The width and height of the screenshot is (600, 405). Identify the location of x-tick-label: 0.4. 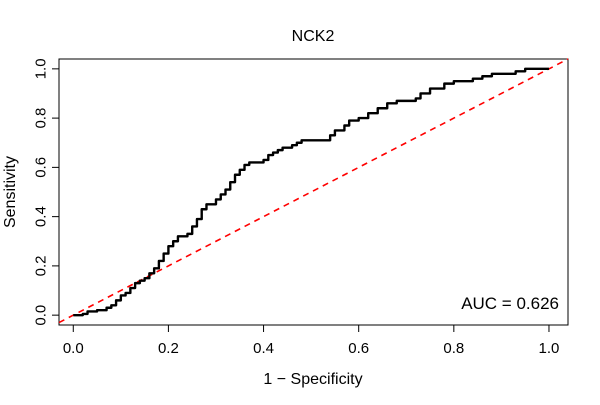
(263, 348).